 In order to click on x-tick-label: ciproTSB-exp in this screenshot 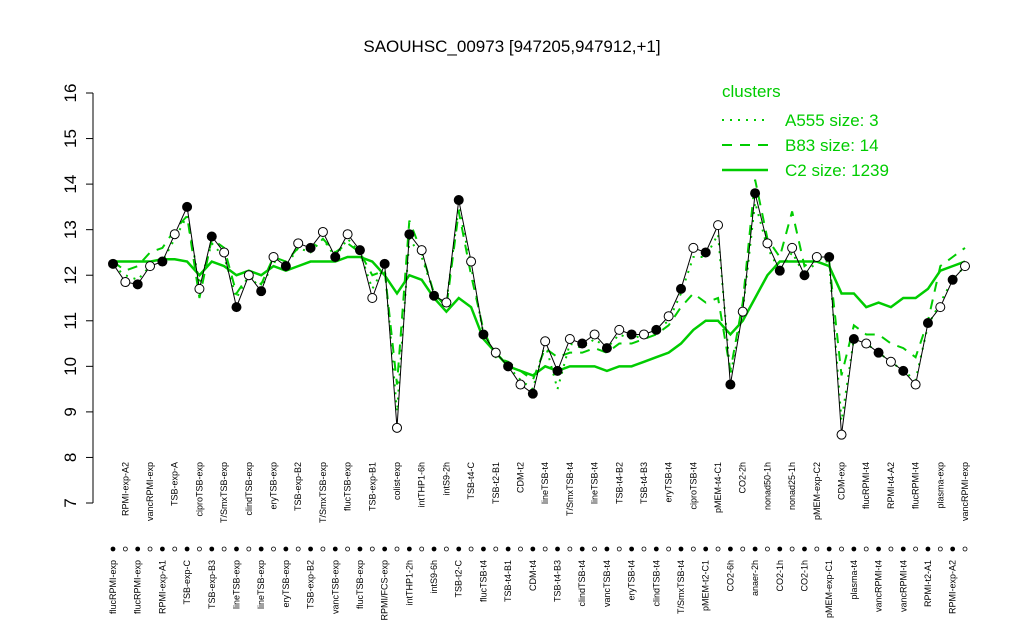, I will do `click(199, 489)`.